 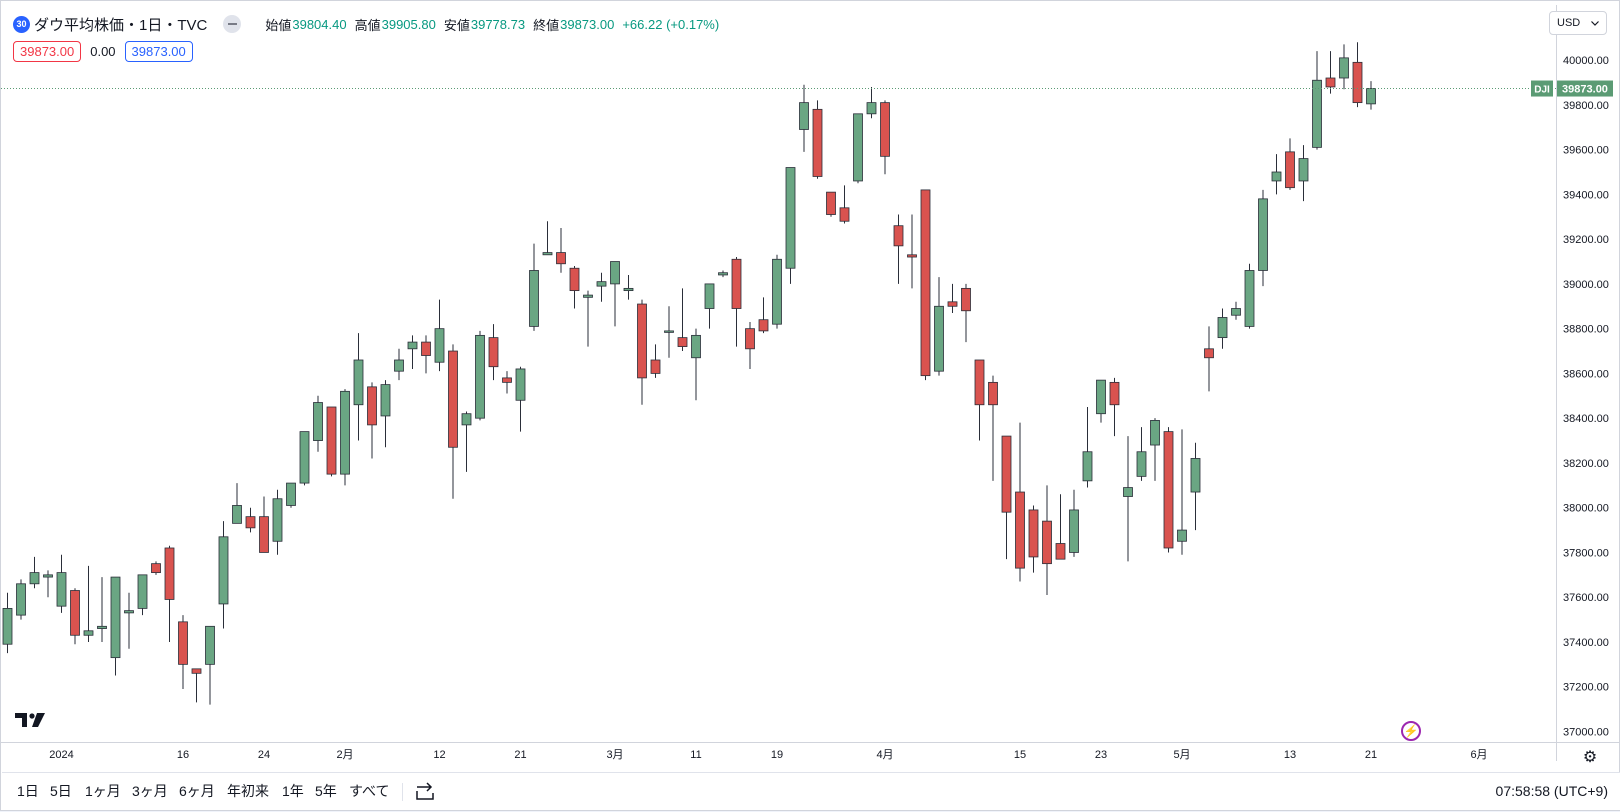 I want to click on x-tick-label: 2月, so click(x=344, y=755).